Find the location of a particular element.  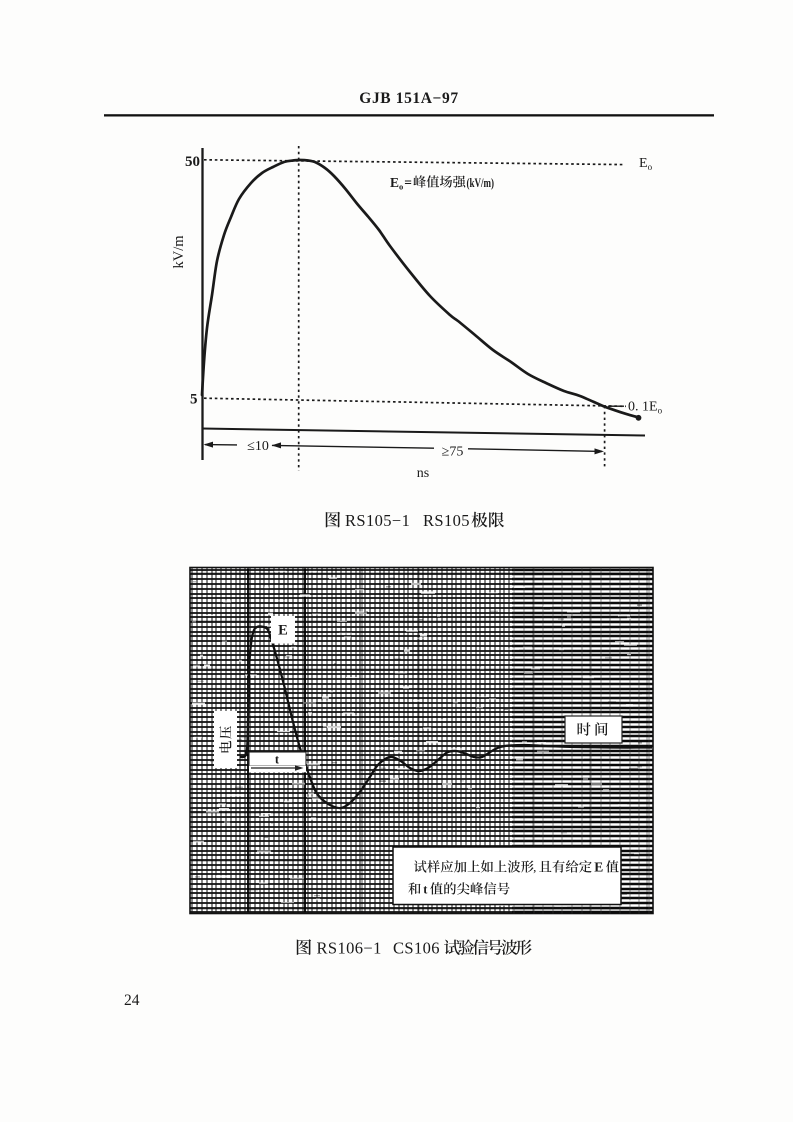

svg-text: 5 is located at coordinates (194, 400).